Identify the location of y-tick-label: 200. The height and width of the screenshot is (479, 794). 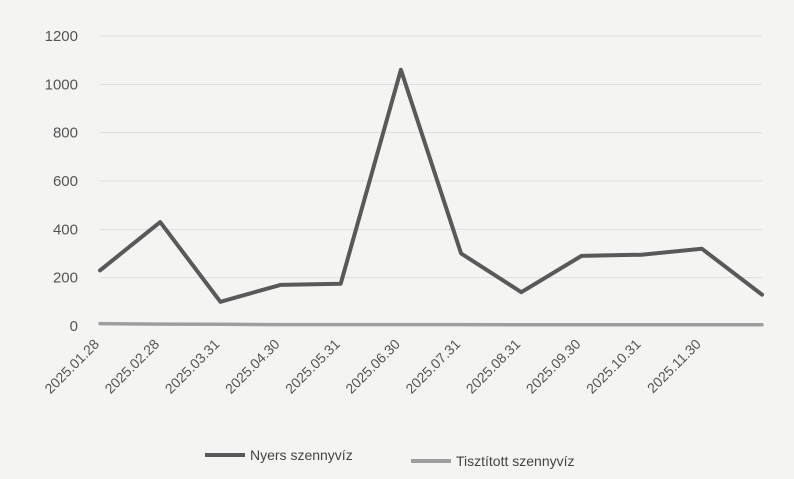
(65, 278).